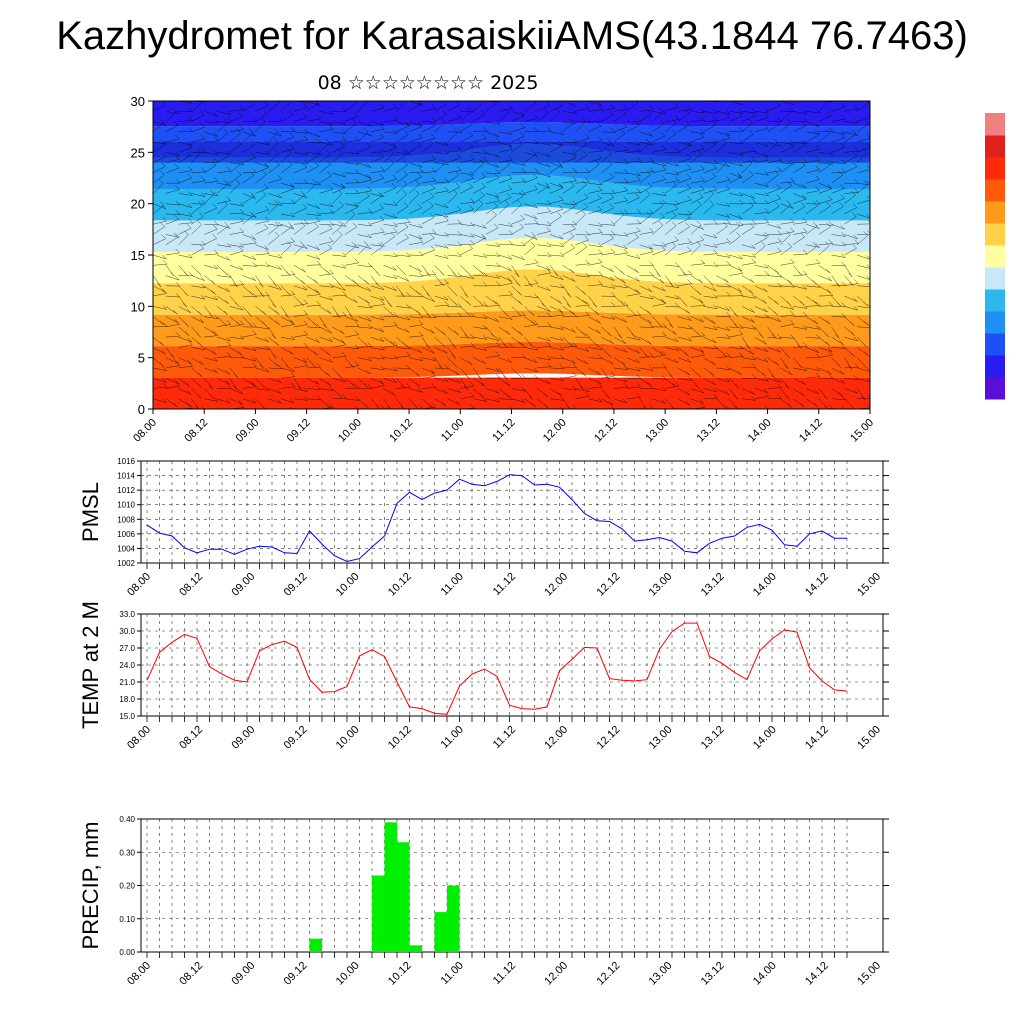  What do you see at coordinates (512, 885) in the screenshot?
I see `grid` at bounding box center [512, 885].